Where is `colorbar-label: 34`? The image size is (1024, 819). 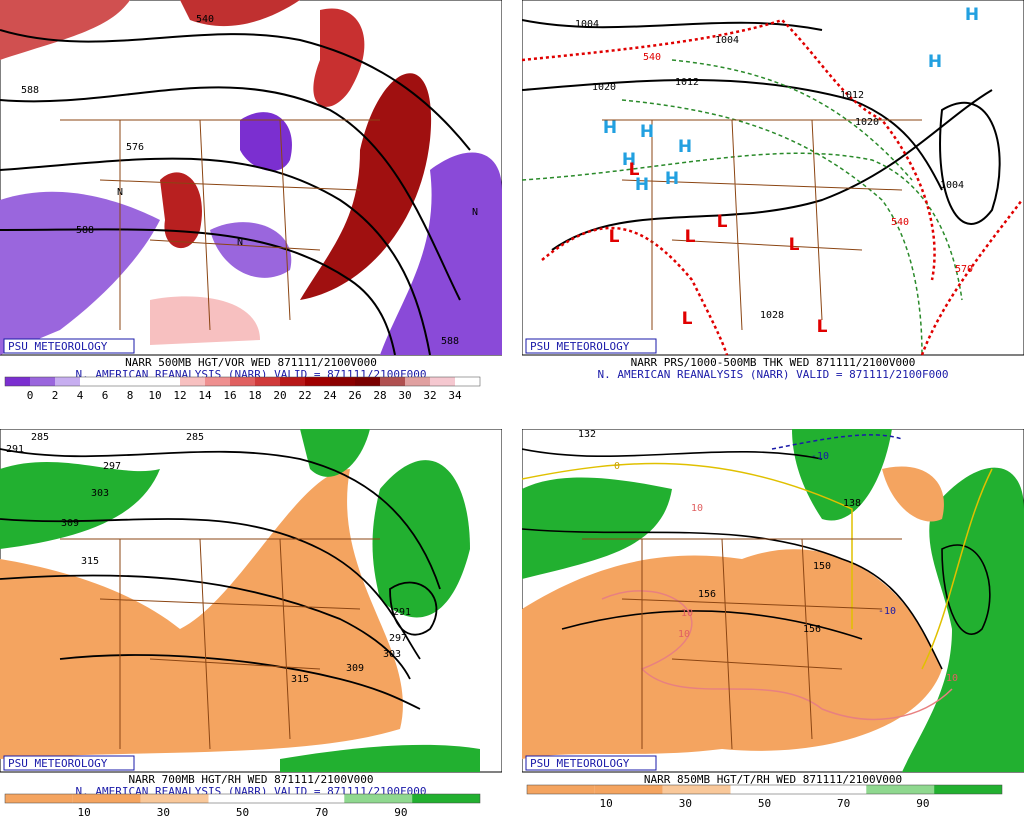
colorbar-label: 34 is located at coordinates (455, 395).